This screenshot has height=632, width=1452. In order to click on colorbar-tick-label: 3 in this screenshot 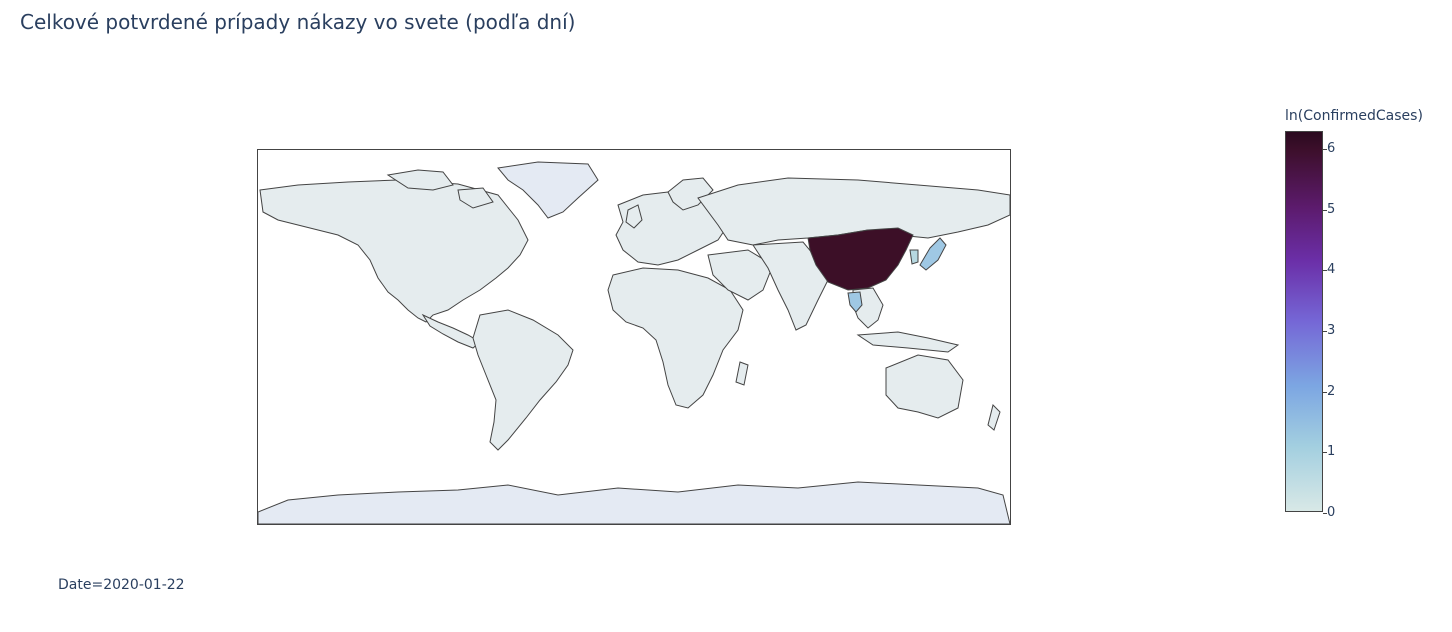, I will do `click(1331, 331)`.